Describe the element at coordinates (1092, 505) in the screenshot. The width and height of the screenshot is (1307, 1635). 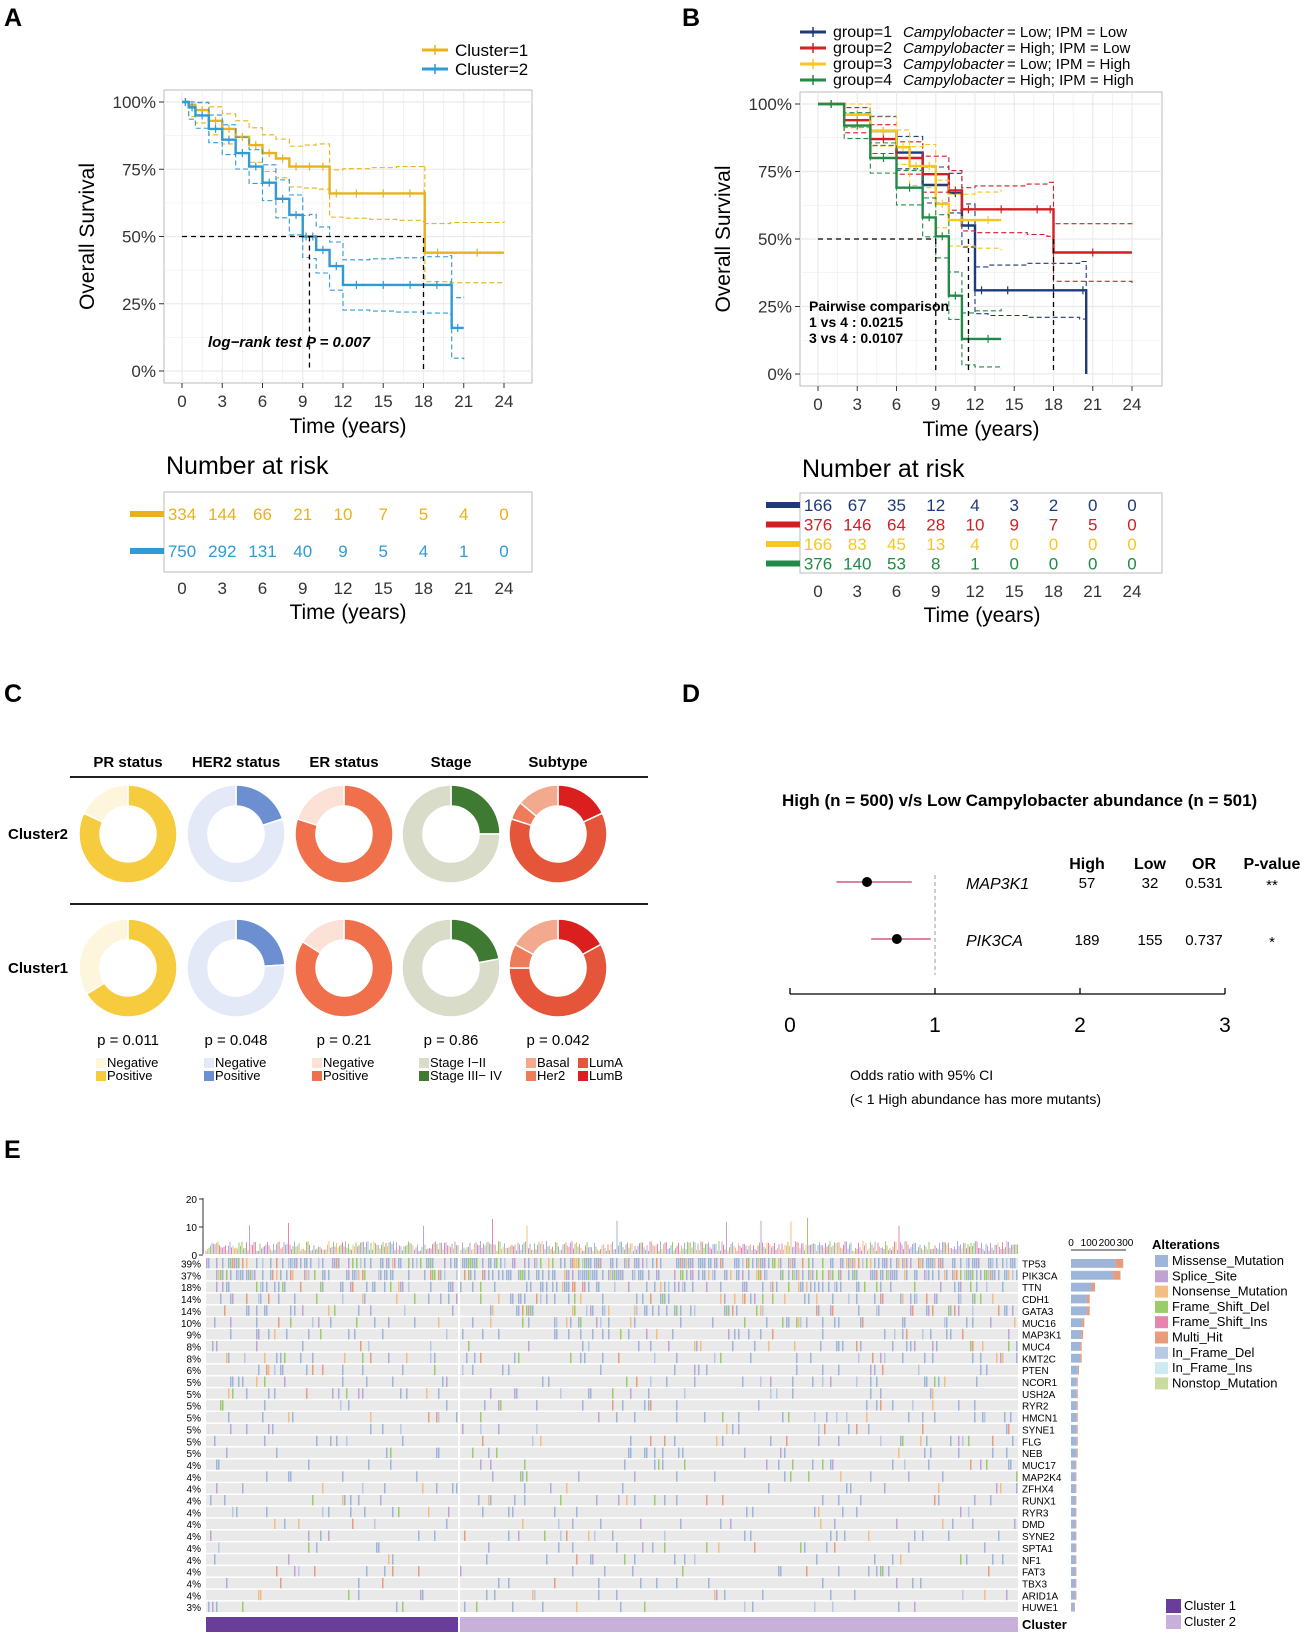
I see `risk-value: 0` at that location.